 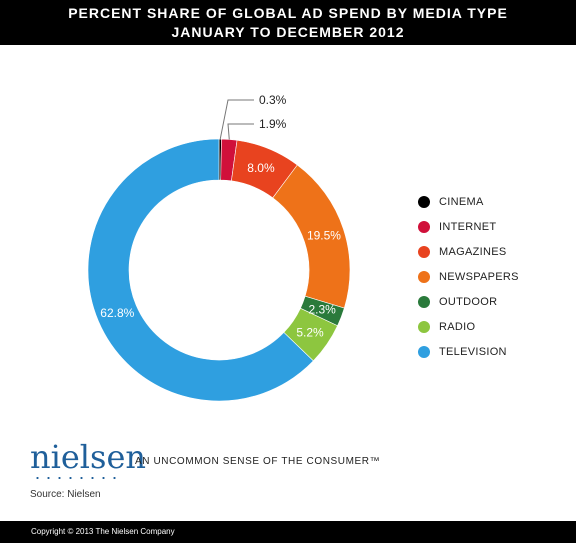 What do you see at coordinates (273, 100) in the screenshot?
I see `value-label-cinema: 0.3%` at bounding box center [273, 100].